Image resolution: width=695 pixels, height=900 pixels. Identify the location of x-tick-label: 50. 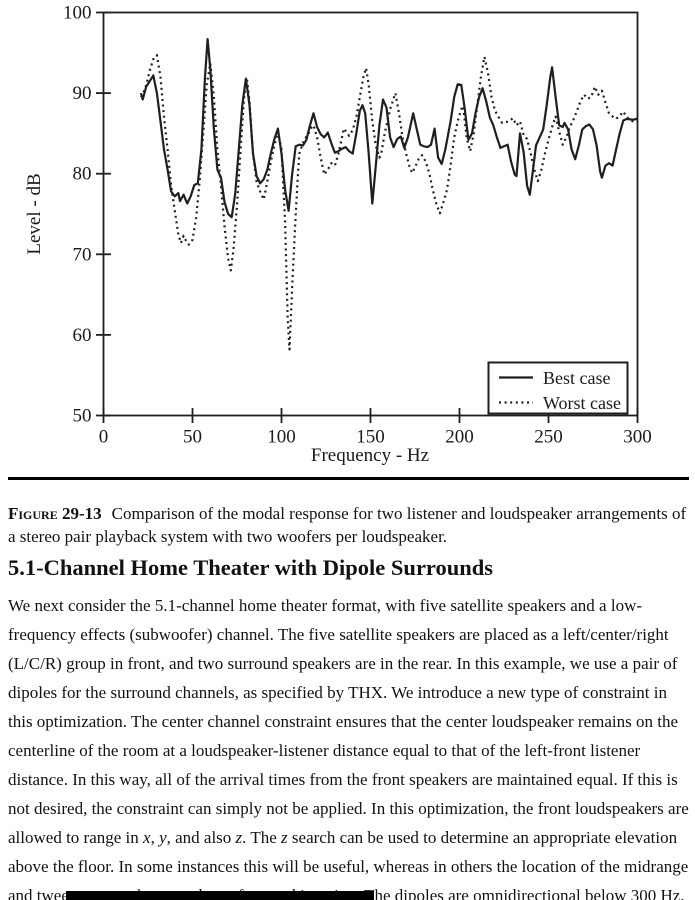
(192, 437).